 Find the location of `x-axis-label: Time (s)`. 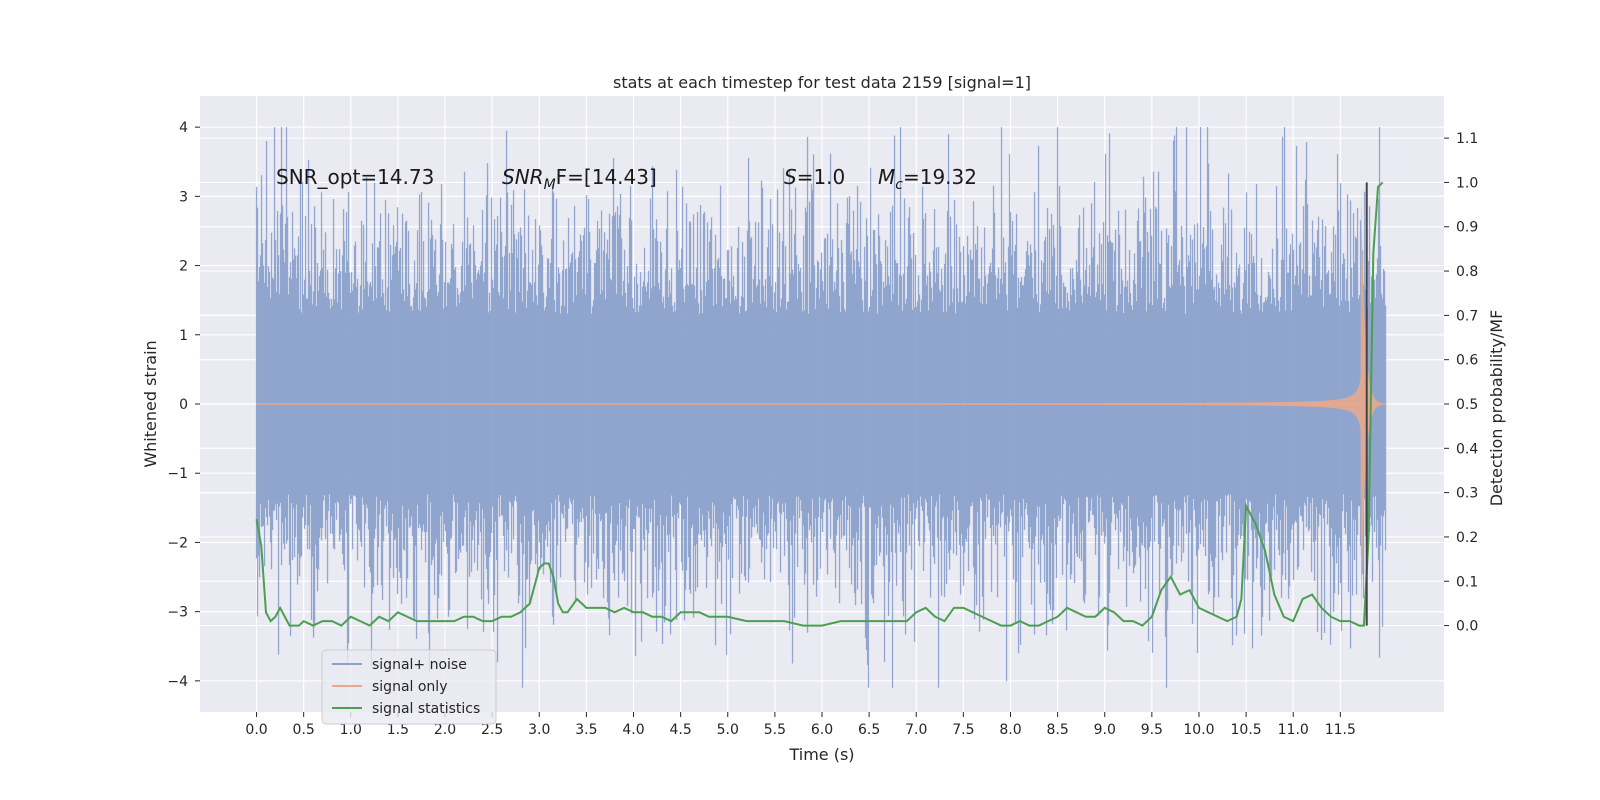

x-axis-label: Time (s) is located at coordinates (821, 754).